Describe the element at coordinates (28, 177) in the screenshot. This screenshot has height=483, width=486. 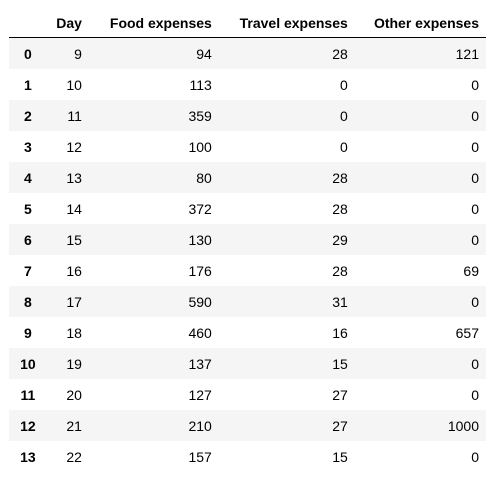
I see `row-index: 4` at that location.